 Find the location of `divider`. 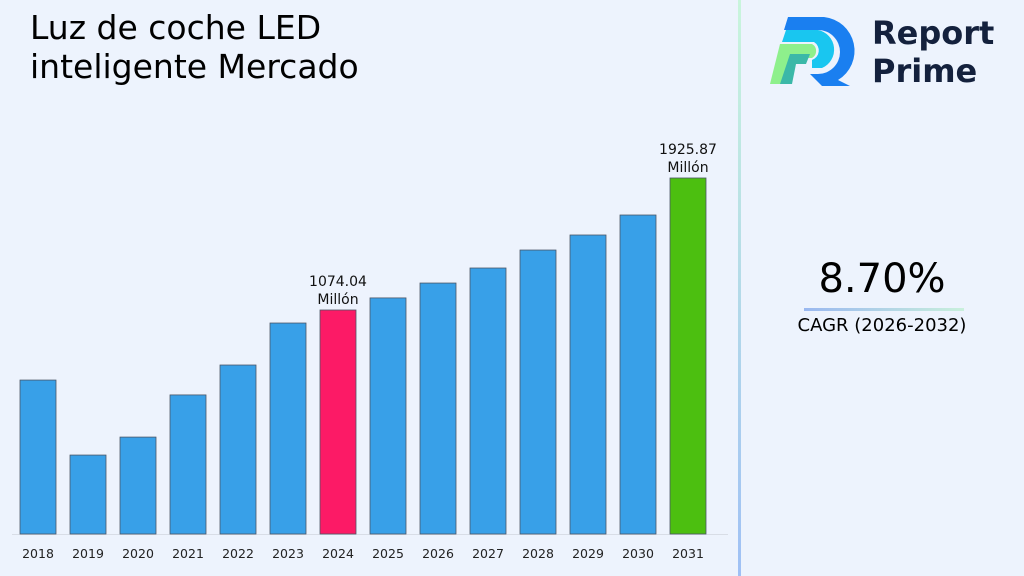

divider is located at coordinates (739, 288).